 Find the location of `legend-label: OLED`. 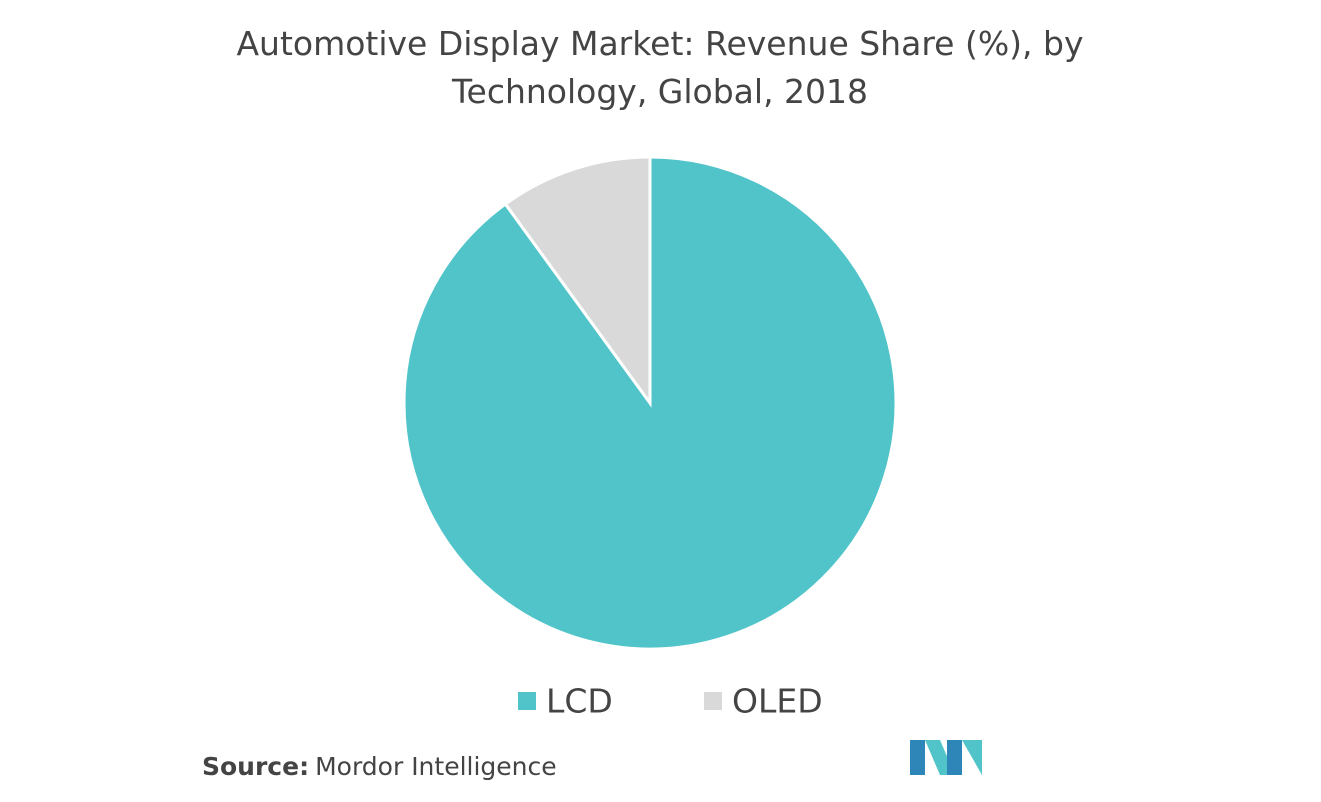

legend-label: OLED is located at coordinates (777, 701).